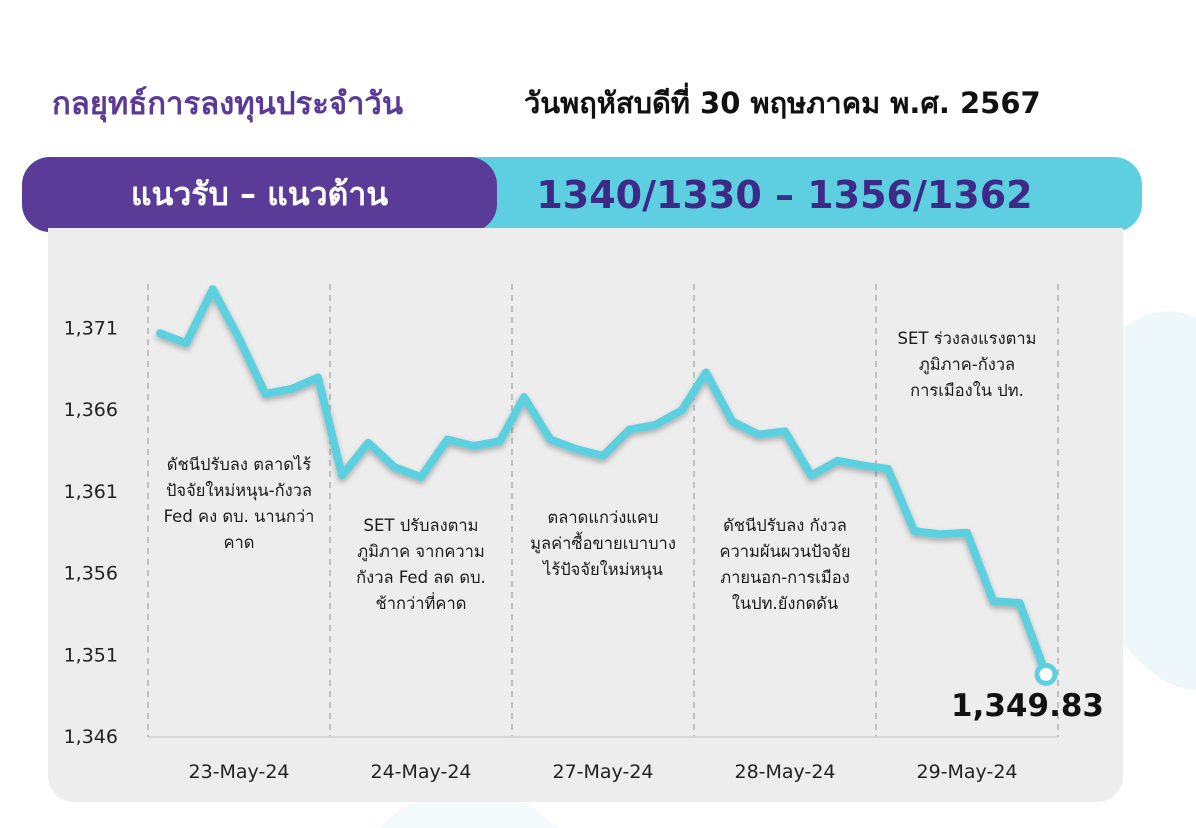 The image size is (1196, 828). Describe the element at coordinates (784, 194) in the screenshot. I see `support-resistance-levels: 1340/1330 – 1356/1362` at that location.